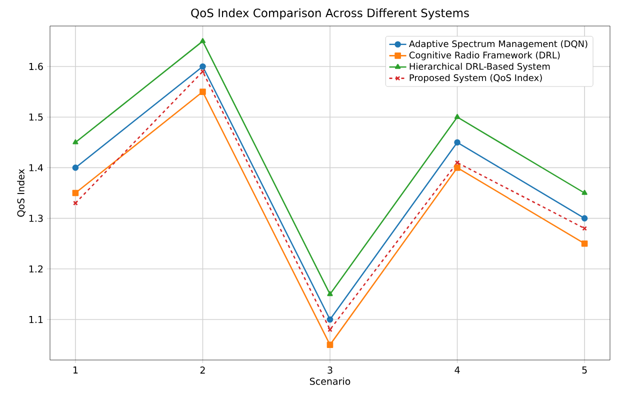 The height and width of the screenshot is (400, 622). Describe the element at coordinates (480, 67) in the screenshot. I see `legend-label: Hierarchical DRL-Based System` at that location.